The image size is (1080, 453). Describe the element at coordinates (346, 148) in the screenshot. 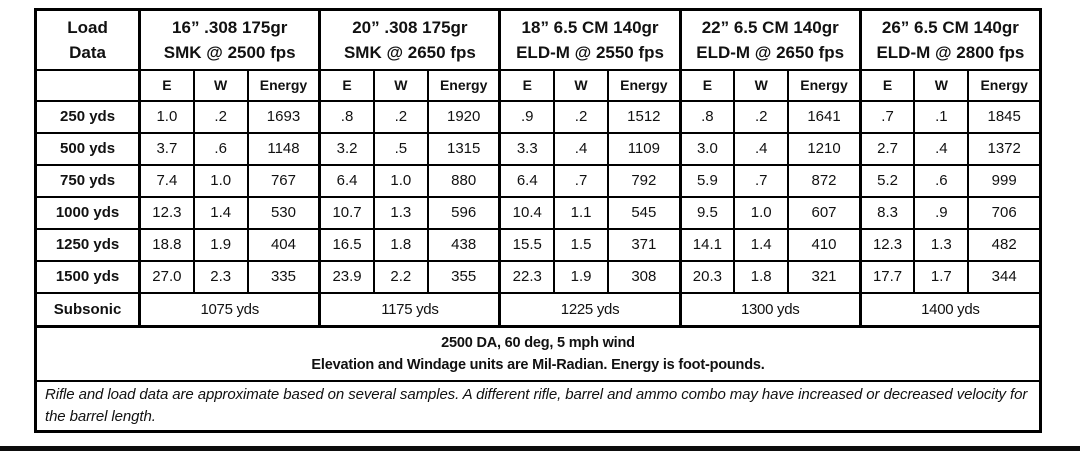

I see `data-cell: 3.2` at that location.